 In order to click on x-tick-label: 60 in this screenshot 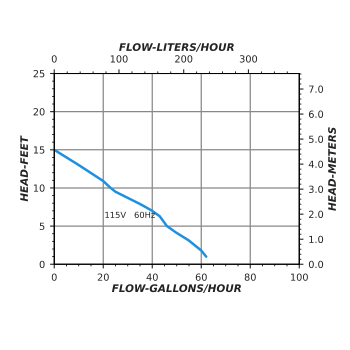, I will do `click(201, 277)`.